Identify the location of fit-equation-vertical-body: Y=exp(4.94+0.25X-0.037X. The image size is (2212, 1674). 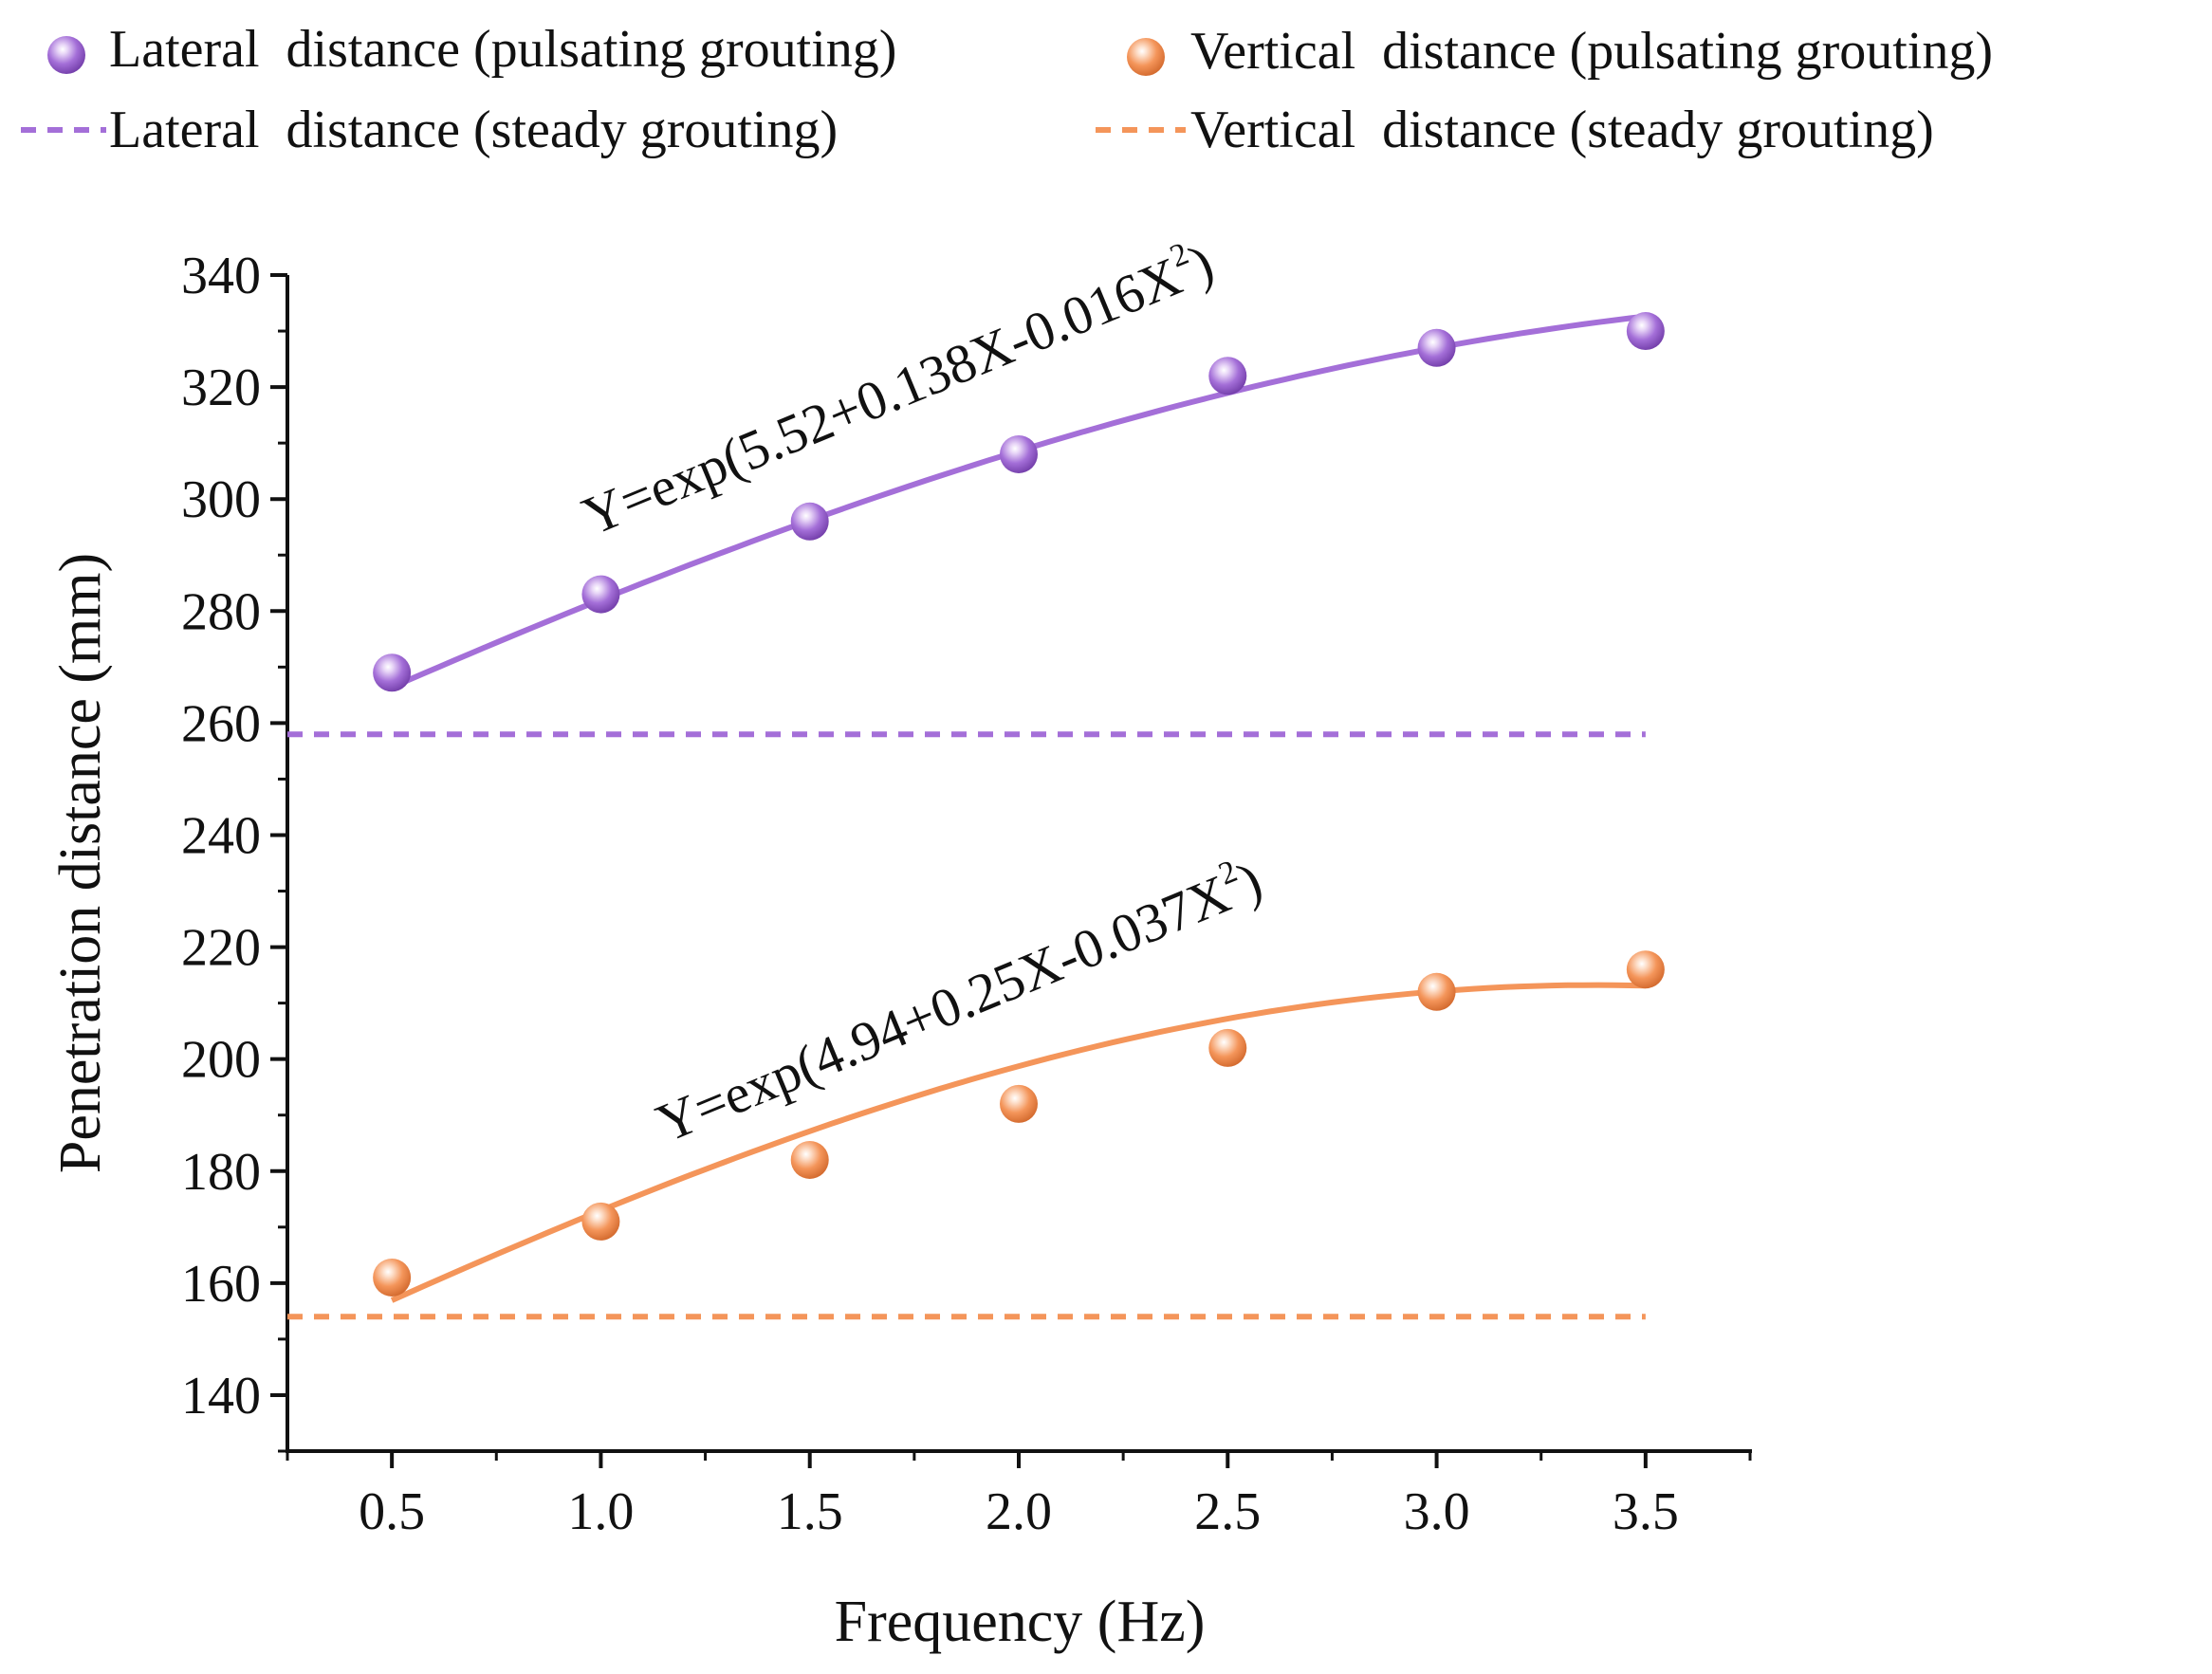
(943, 1008).